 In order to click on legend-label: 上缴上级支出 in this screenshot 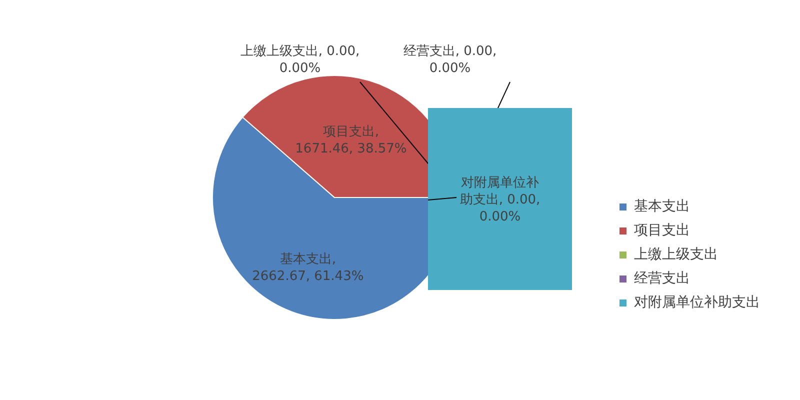, I will do `click(676, 254)`.